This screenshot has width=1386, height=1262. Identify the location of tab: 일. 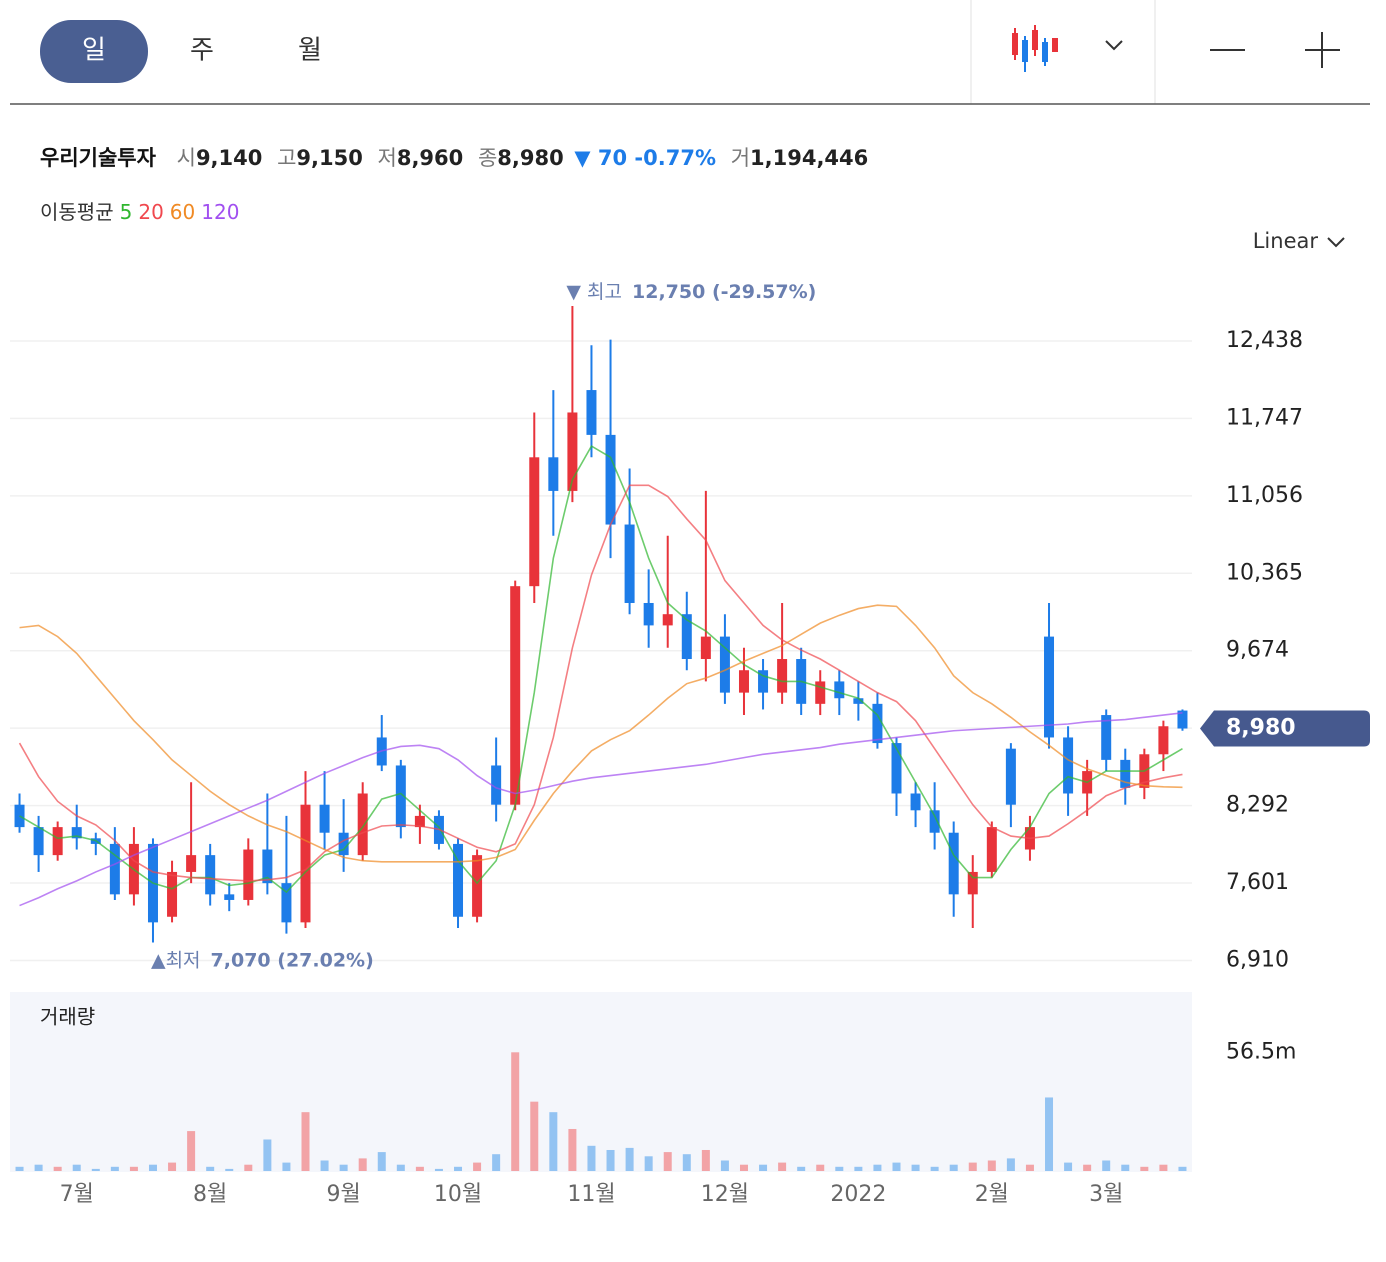
(94, 51).